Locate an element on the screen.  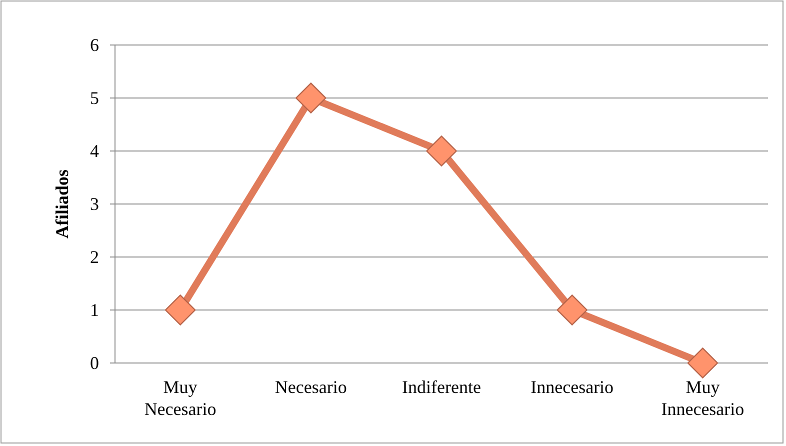
y-tick-label: 1 is located at coordinates (94, 310).